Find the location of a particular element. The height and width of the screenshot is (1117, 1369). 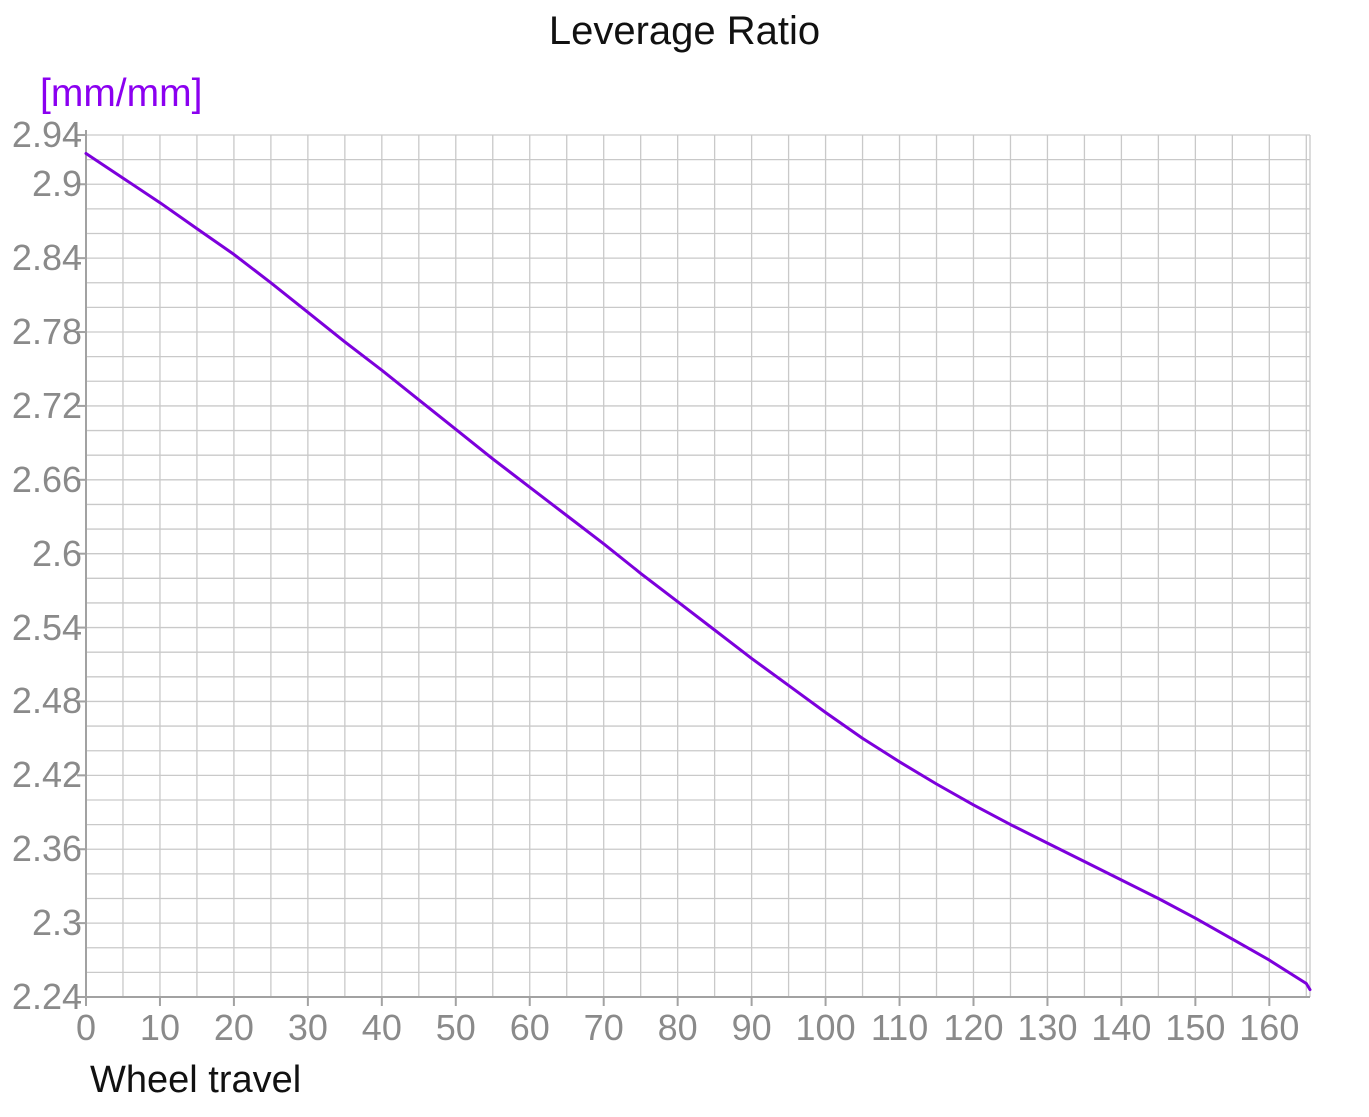

x-tick-label: 100 is located at coordinates (825, 1027).